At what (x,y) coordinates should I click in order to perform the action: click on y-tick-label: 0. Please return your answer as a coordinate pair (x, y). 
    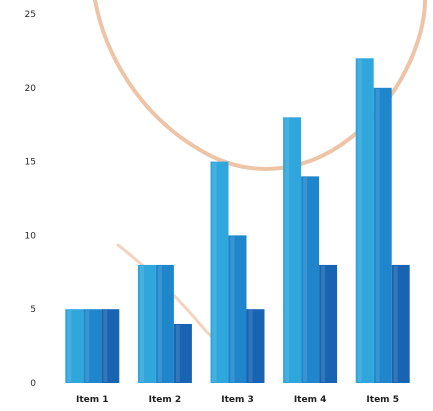
    Looking at the image, I should click on (33, 384).